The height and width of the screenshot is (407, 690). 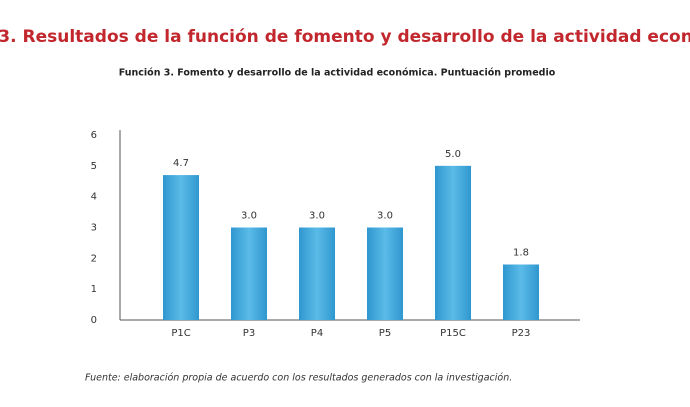 I want to click on x-tick-label: P23, so click(x=521, y=333).